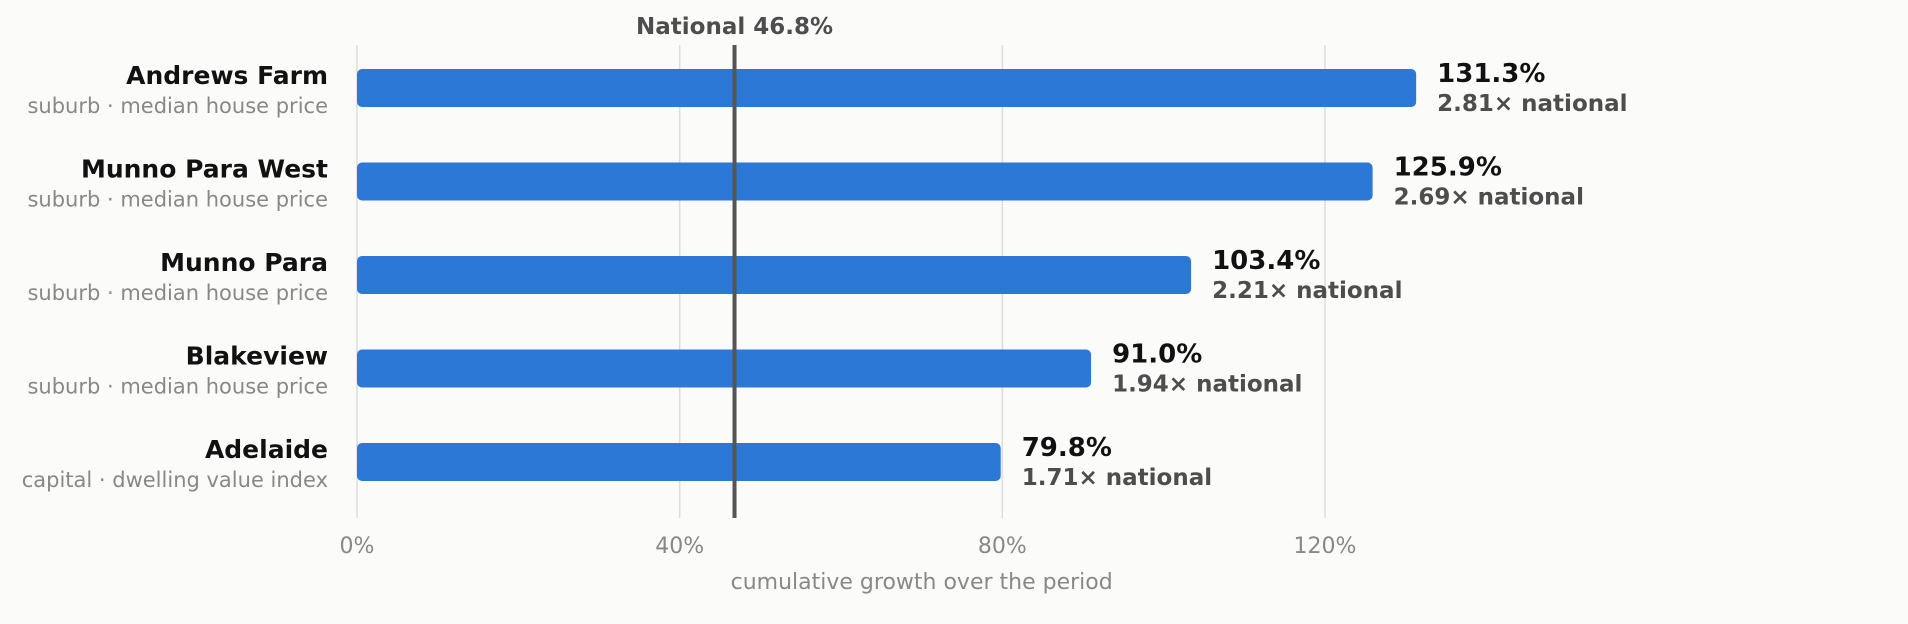 This screenshot has width=1908, height=624. I want to click on category-label: Munno Para West, so click(204, 169).